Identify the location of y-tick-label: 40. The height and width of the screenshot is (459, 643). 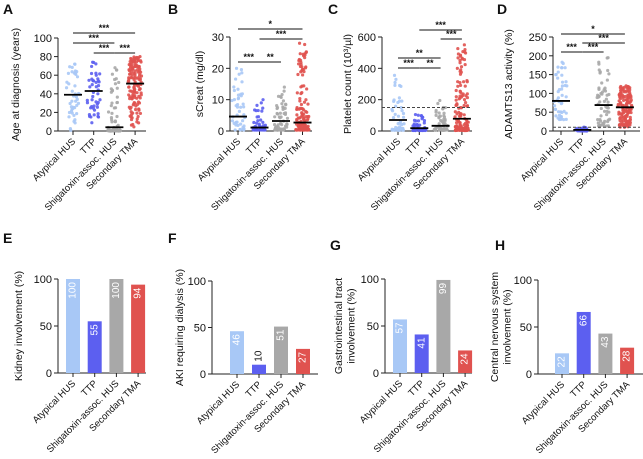
(46, 95).